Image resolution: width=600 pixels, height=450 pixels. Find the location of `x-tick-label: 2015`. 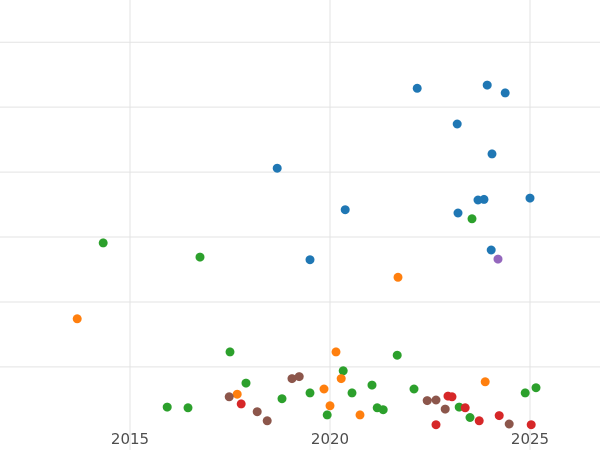

x-tick-label: 2015 is located at coordinates (130, 439).